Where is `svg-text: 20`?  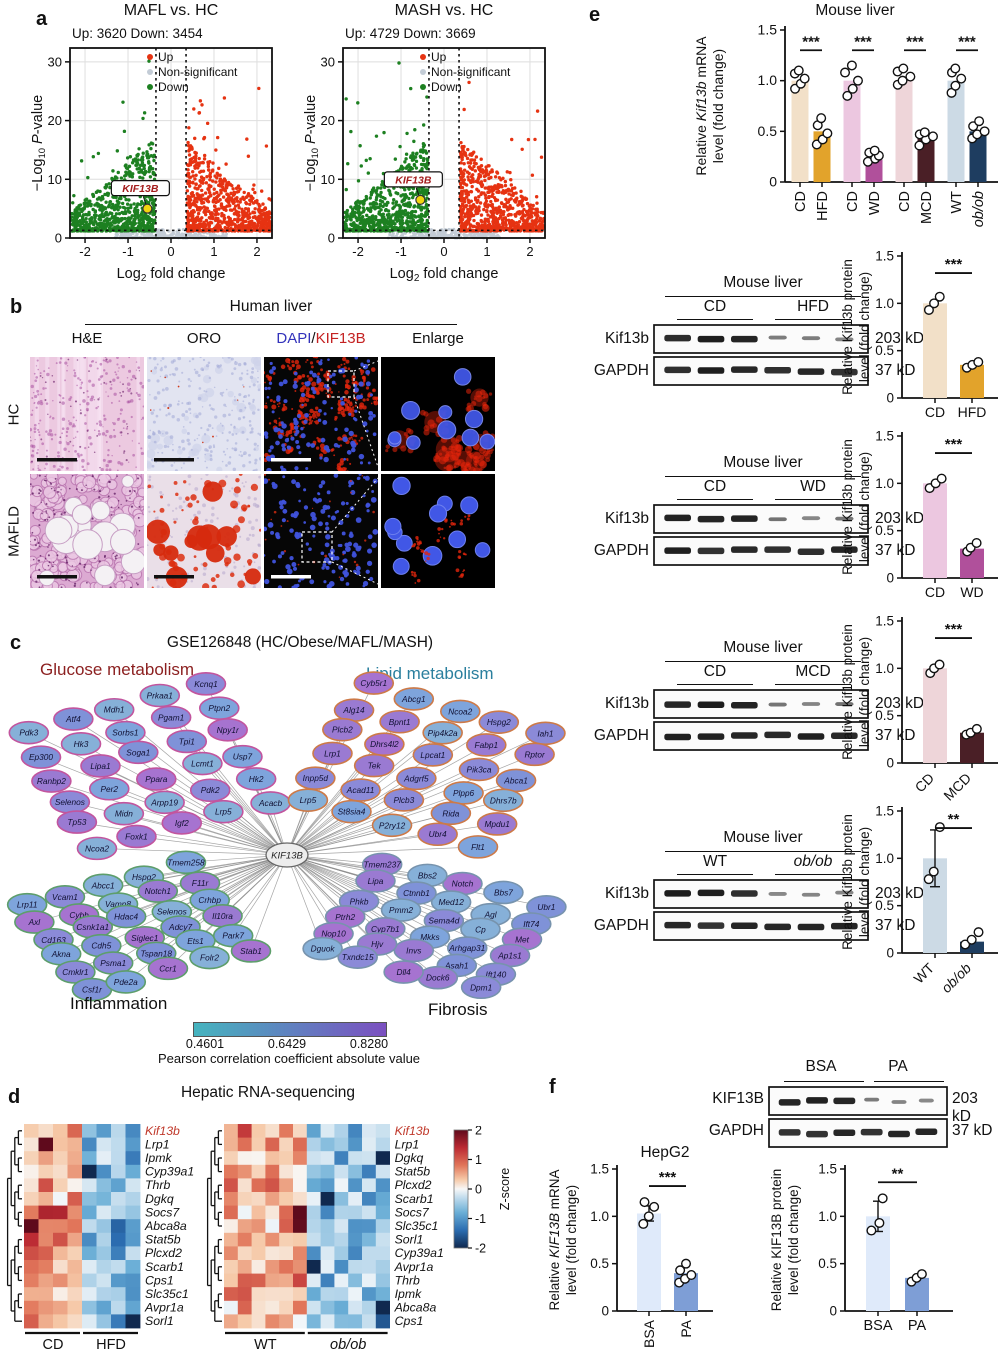
svg-text: 20 is located at coordinates (328, 120).